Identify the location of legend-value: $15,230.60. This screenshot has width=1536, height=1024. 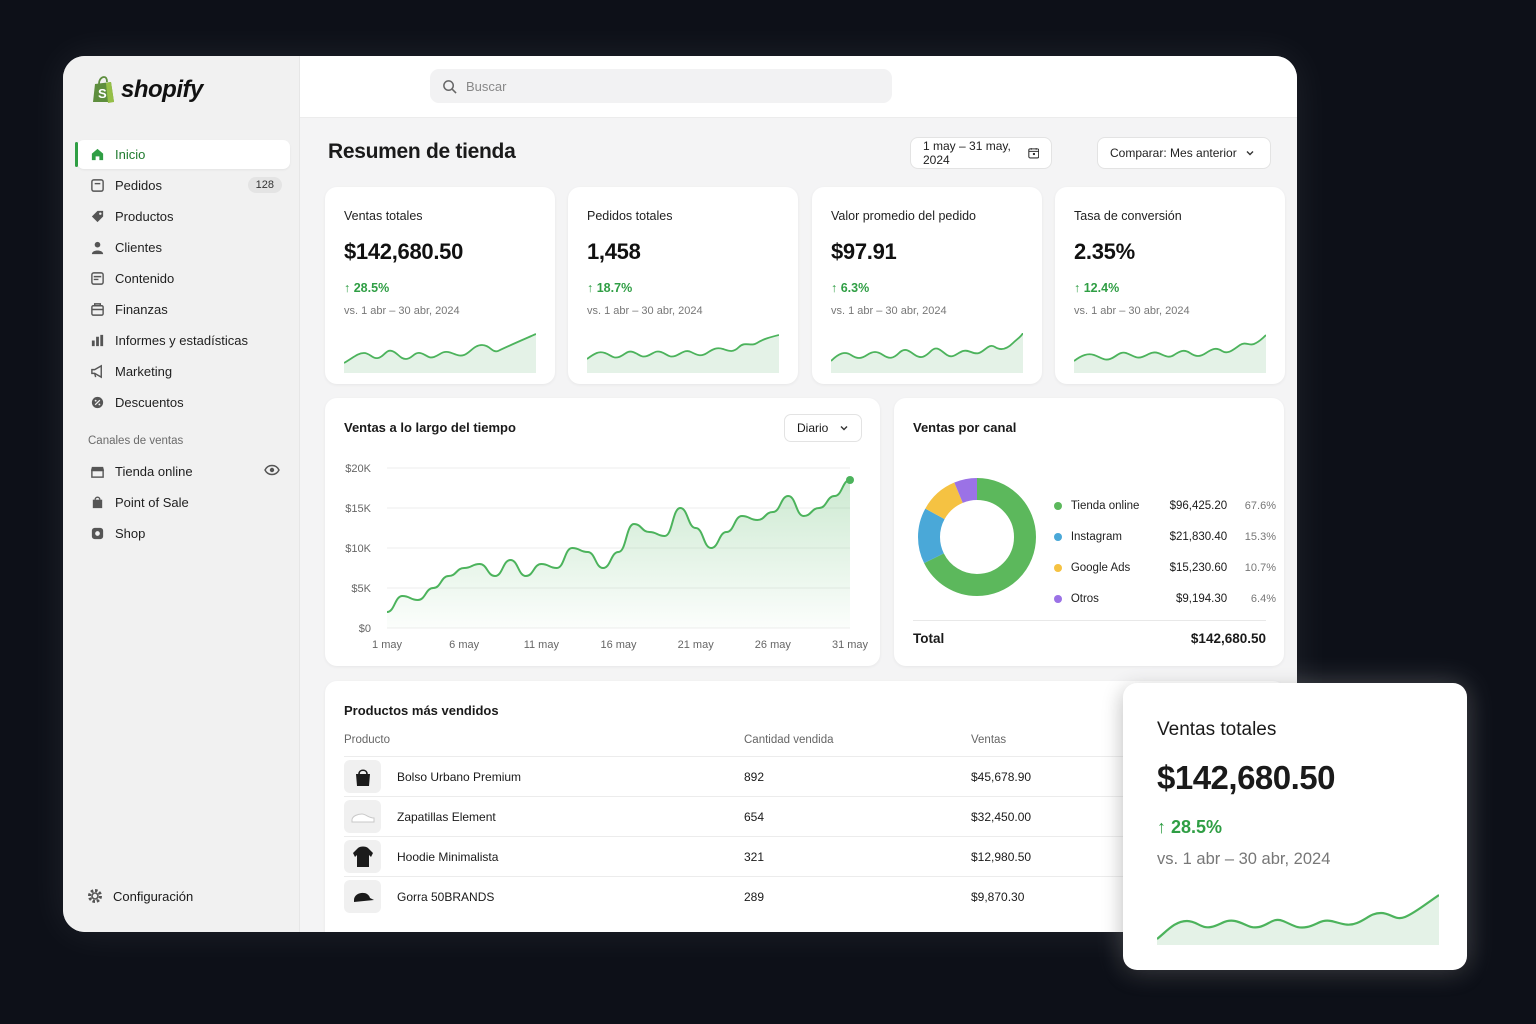
(1198, 567).